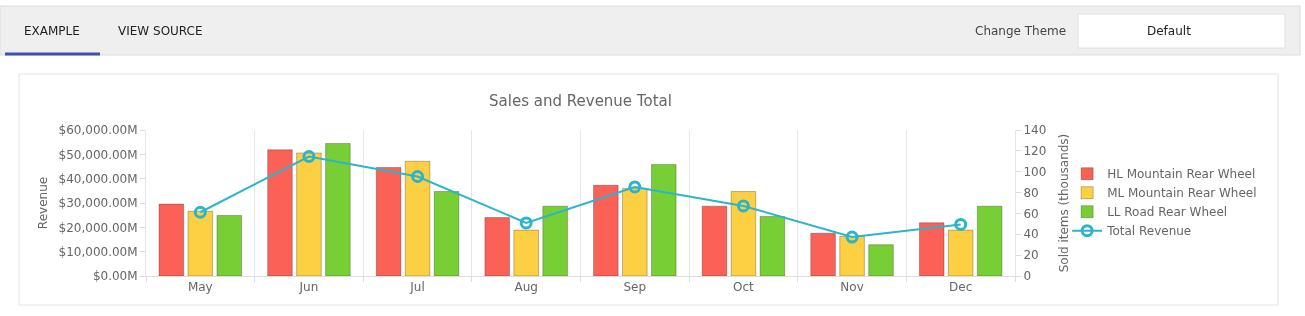  Describe the element at coordinates (1182, 193) in the screenshot. I see `legend-label: ML Mountain Rear Wheel` at that location.